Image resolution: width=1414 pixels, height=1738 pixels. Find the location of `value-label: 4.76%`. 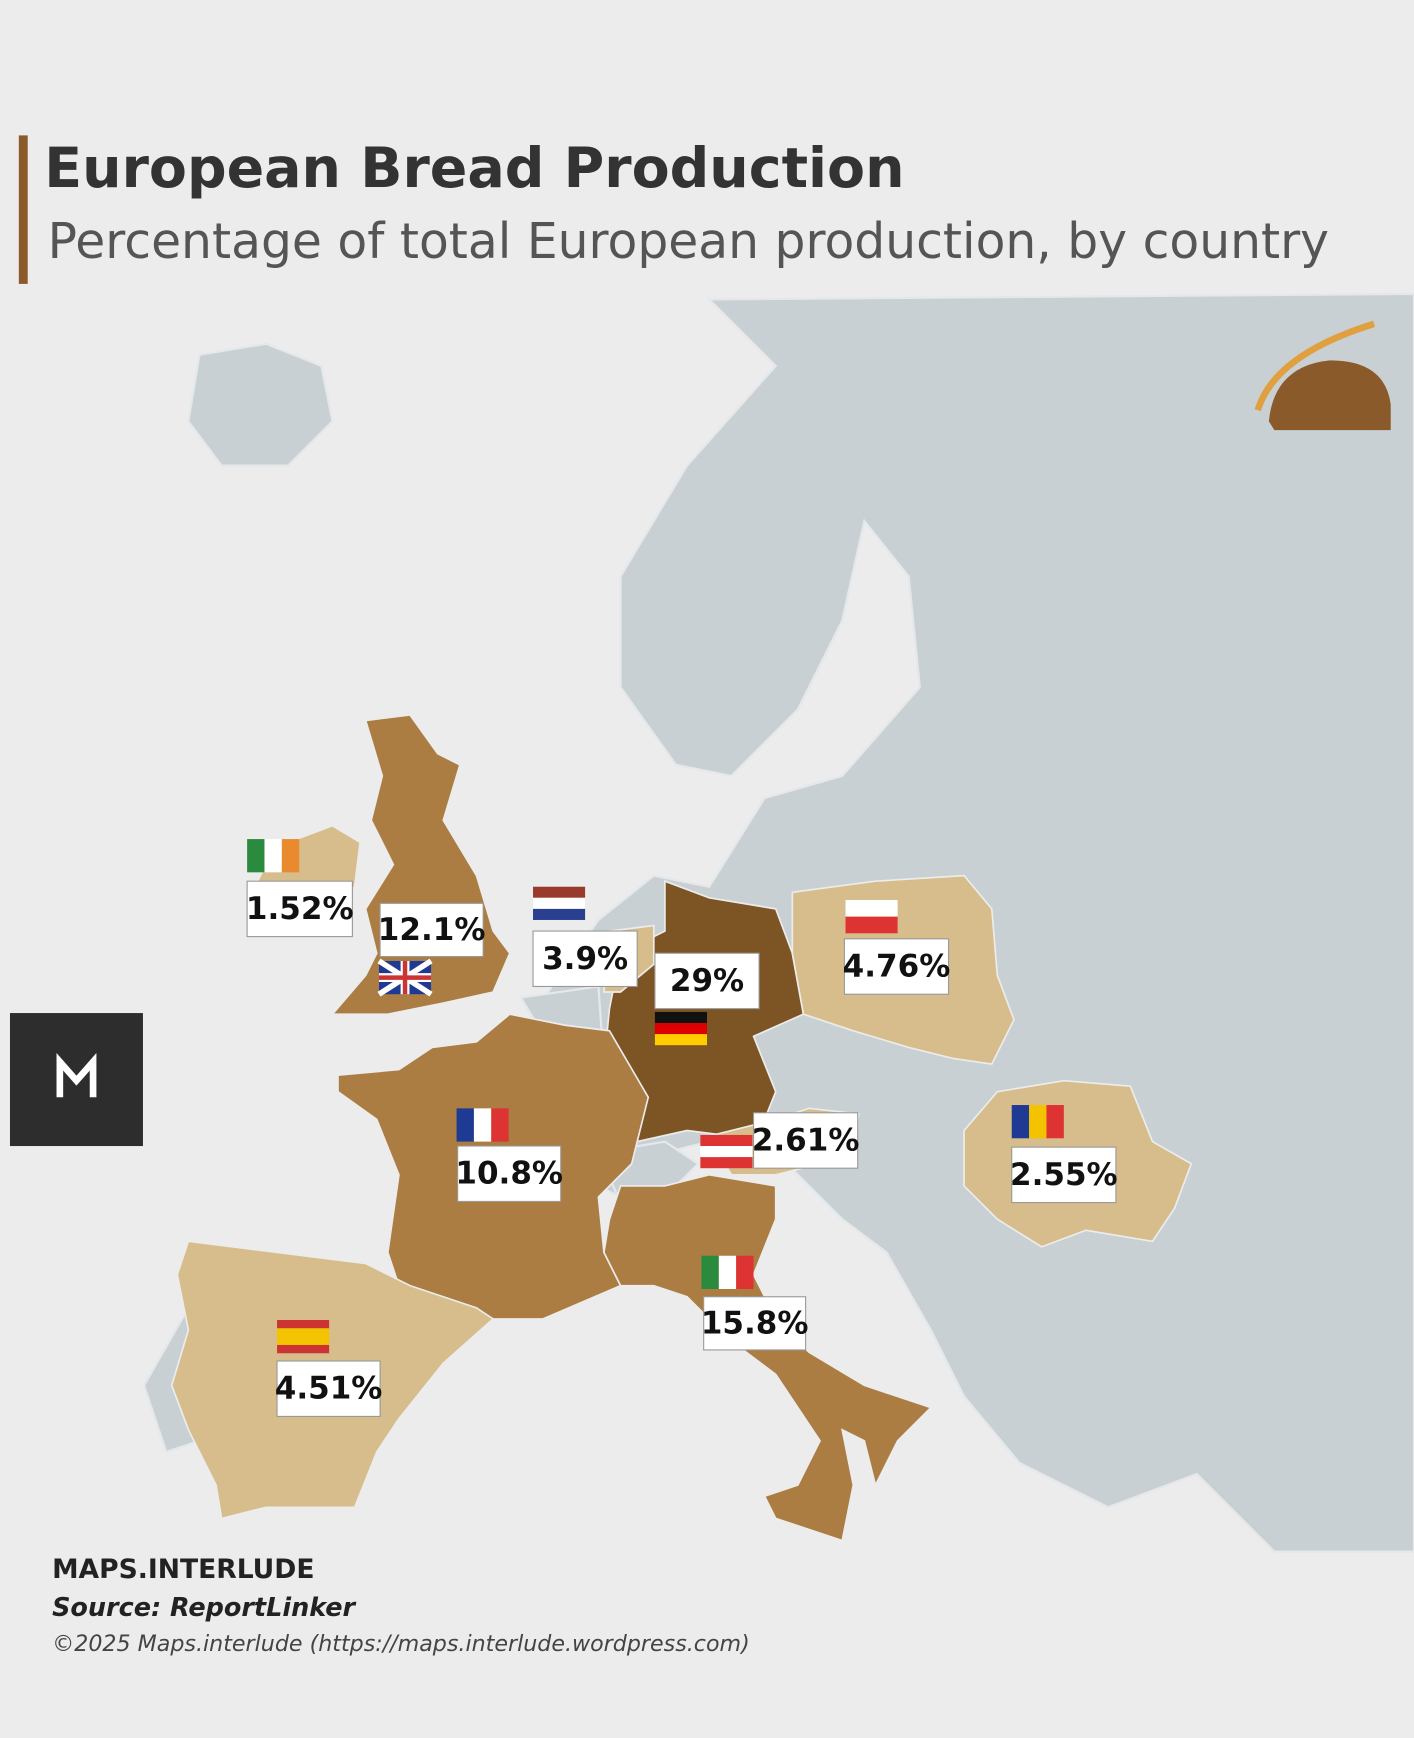

value-label: 4.76% is located at coordinates (897, 967).